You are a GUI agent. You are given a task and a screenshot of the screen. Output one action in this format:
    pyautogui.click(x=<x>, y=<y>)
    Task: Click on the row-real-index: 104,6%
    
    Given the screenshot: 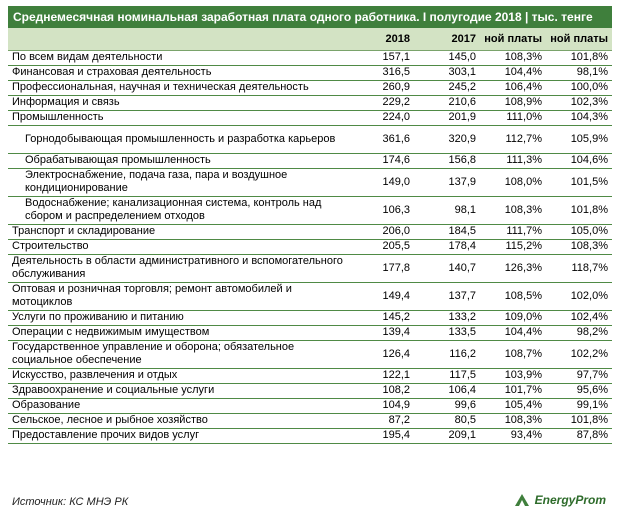 What is the action you would take?
    pyautogui.click(x=579, y=161)
    